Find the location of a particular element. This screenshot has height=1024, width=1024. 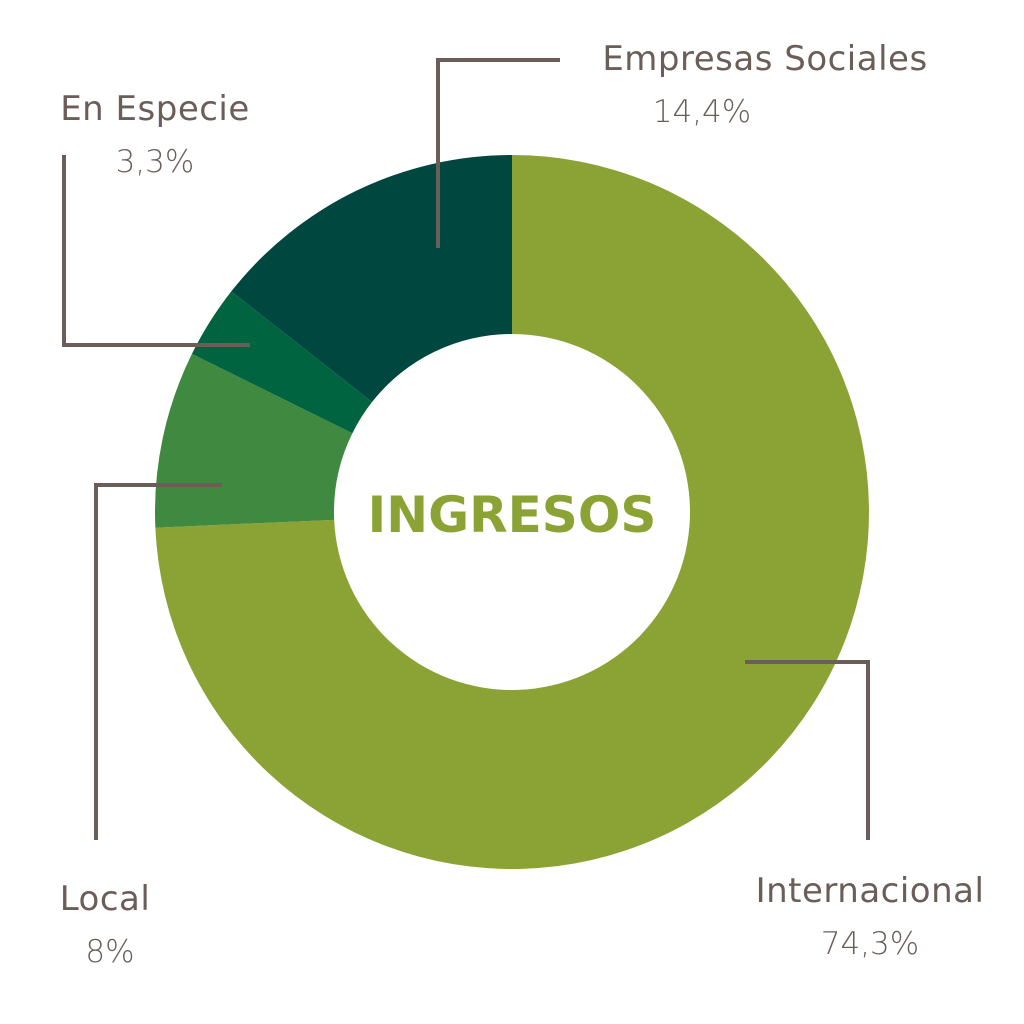

label-local: Local is located at coordinates (105, 899).